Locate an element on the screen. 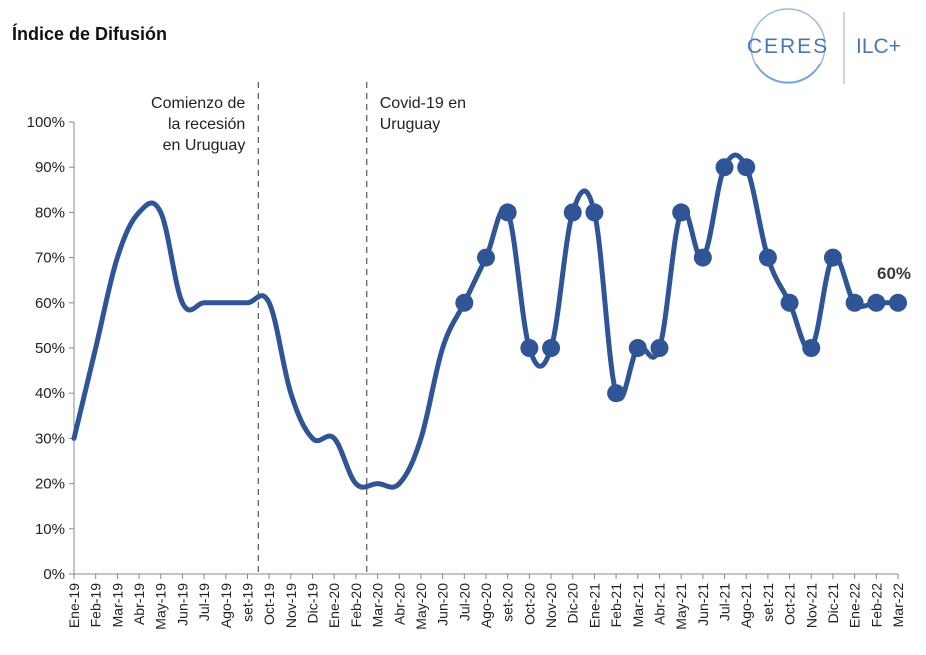  y-tick-label: 80% is located at coordinates (50, 212).